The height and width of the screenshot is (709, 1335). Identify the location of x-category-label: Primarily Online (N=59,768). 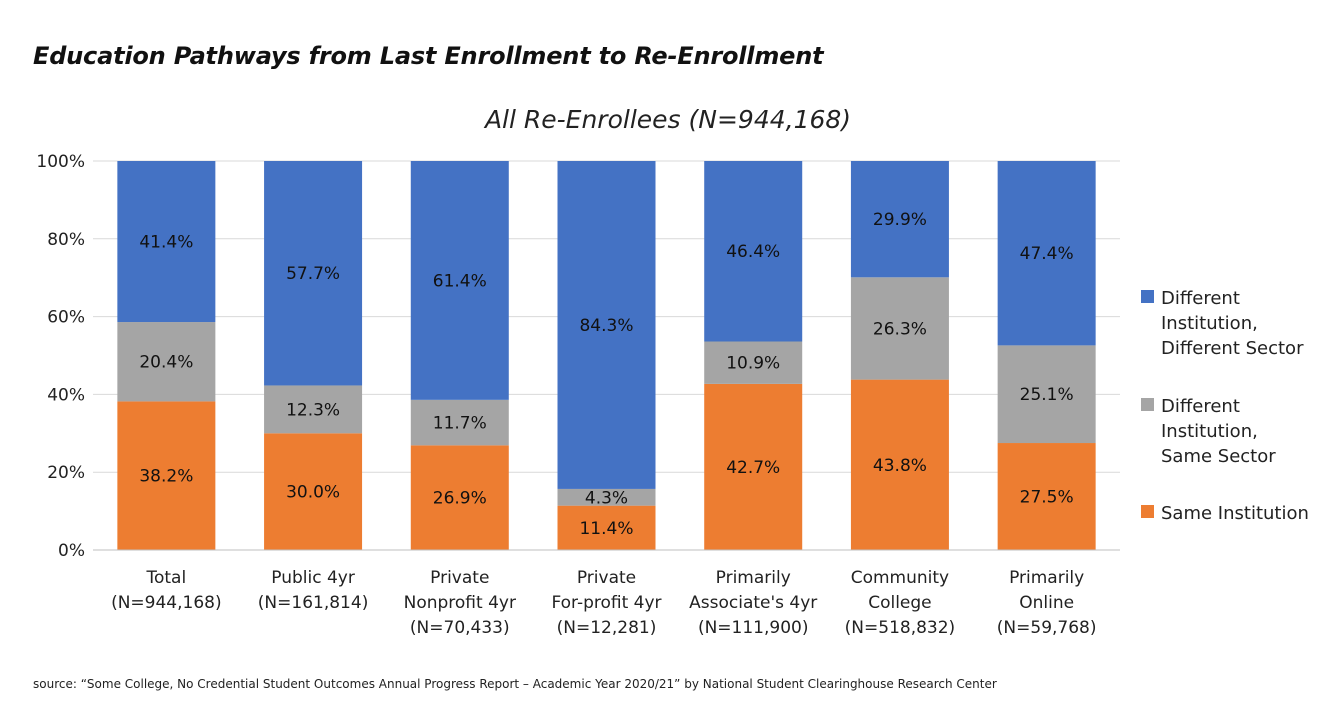
(1047, 603).